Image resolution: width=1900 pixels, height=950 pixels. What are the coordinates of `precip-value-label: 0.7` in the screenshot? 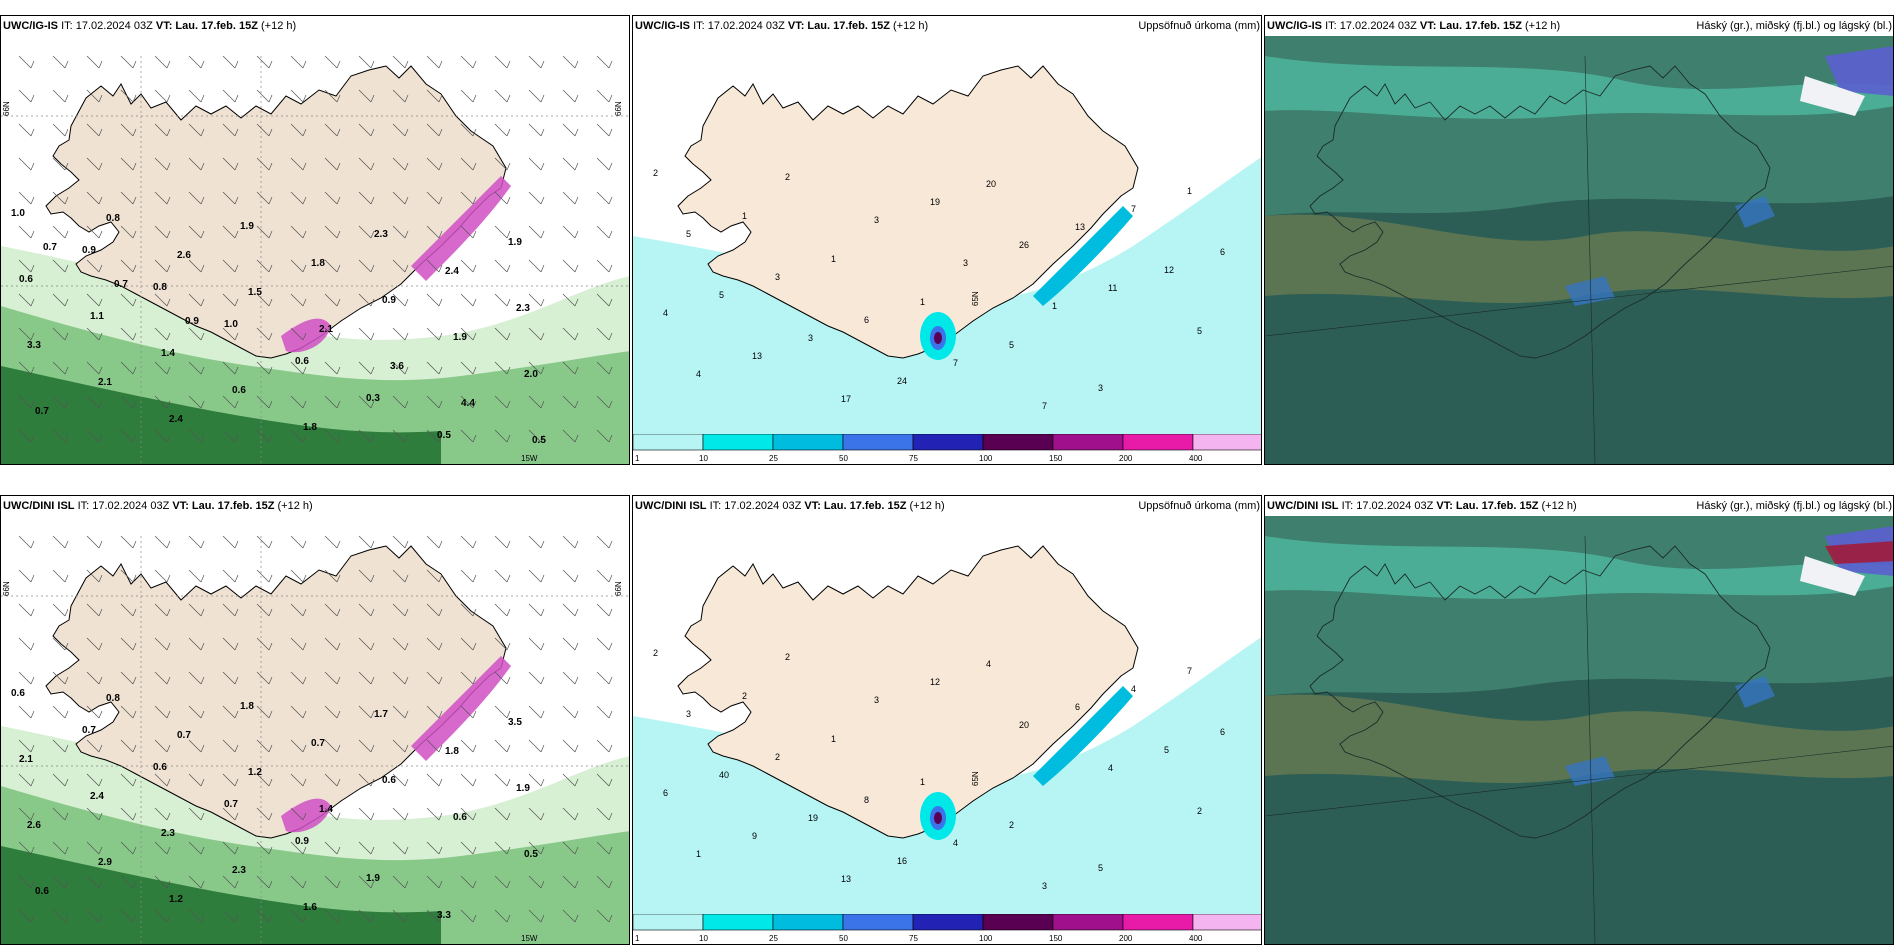 It's located at (42, 411).